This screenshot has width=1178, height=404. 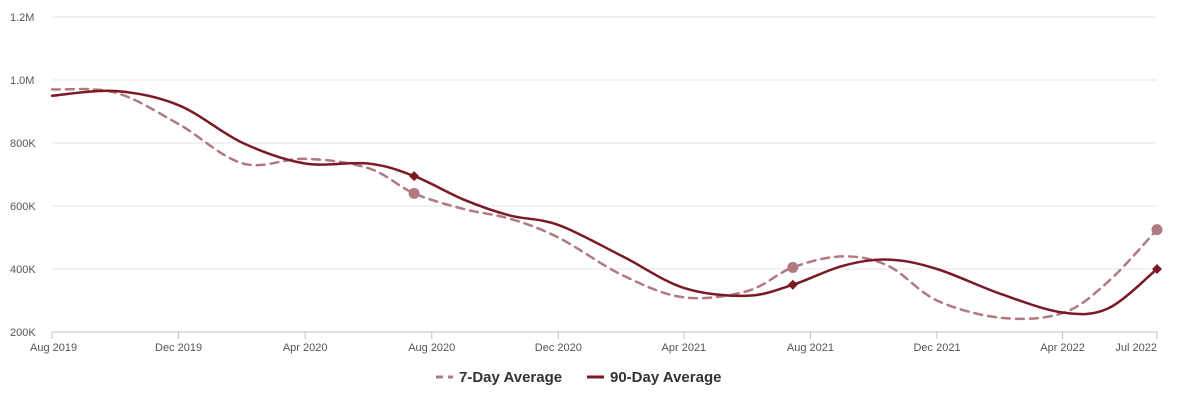 What do you see at coordinates (510, 377) in the screenshot?
I see `legend-label-7-day: 7-Day Average` at bounding box center [510, 377].